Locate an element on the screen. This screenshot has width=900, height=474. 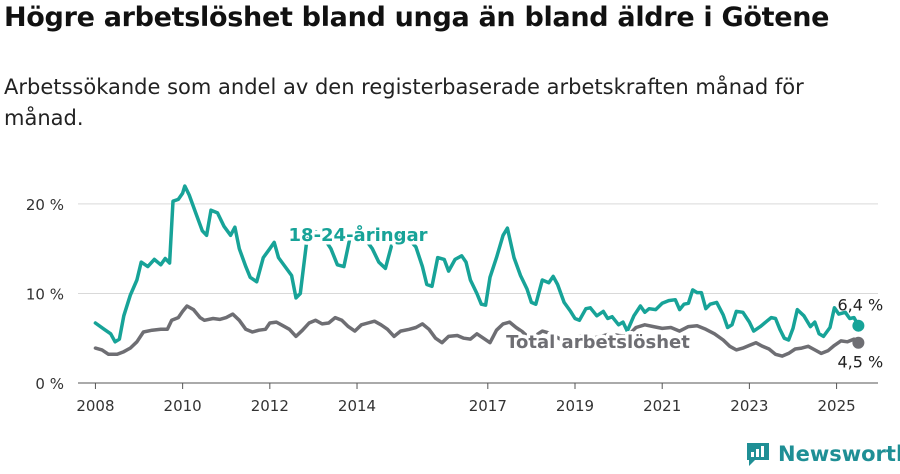
y-tick-label: 10 % is located at coordinates (45, 294).